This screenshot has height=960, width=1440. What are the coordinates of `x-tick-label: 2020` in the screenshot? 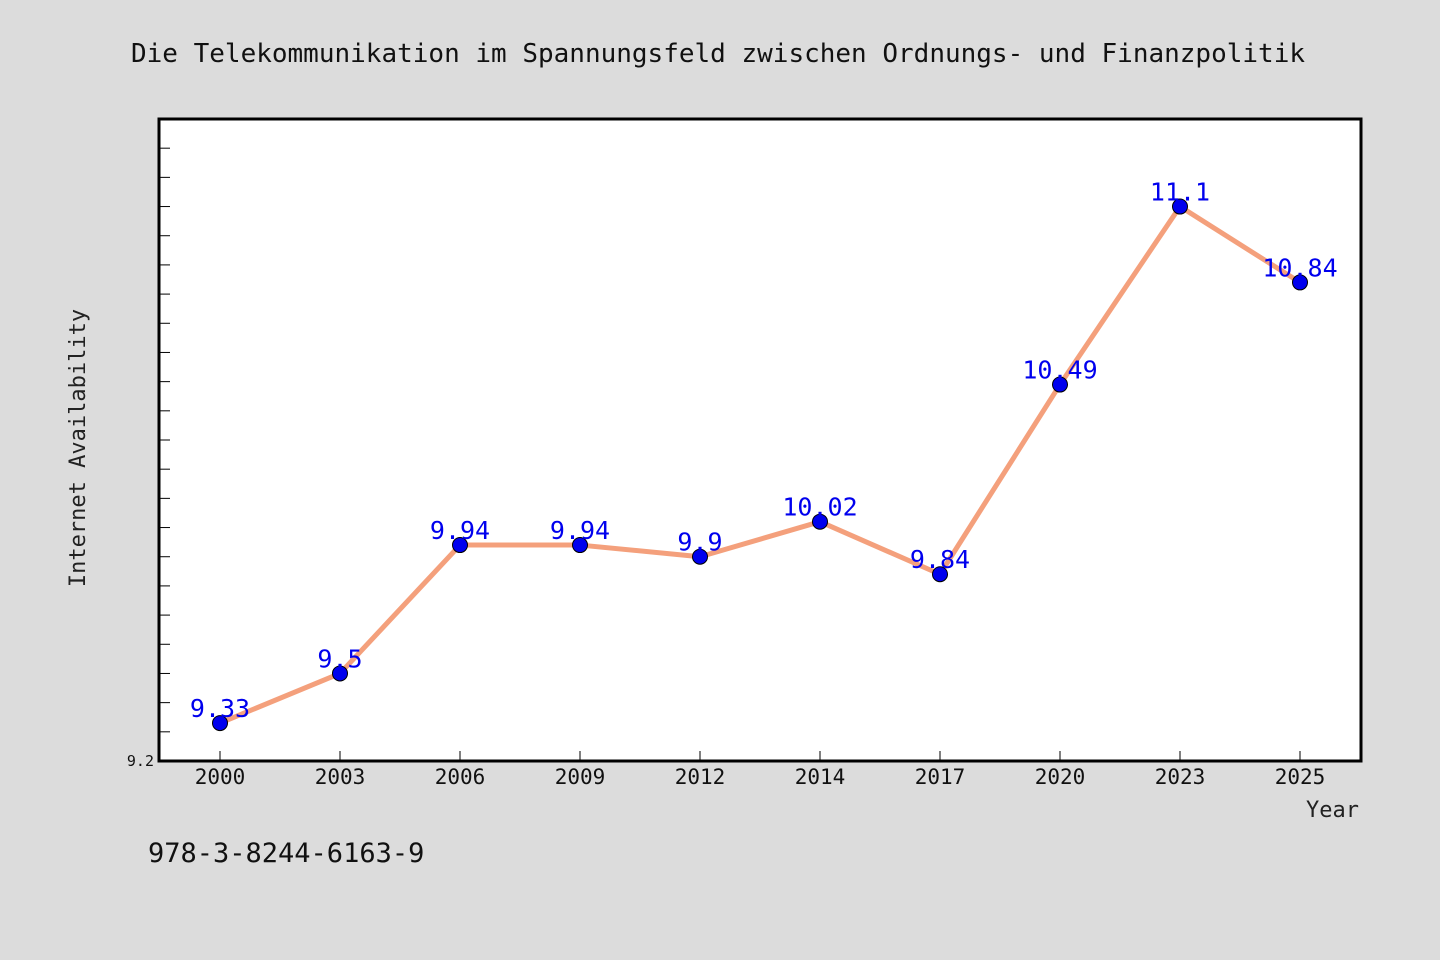 It's located at (1060, 777).